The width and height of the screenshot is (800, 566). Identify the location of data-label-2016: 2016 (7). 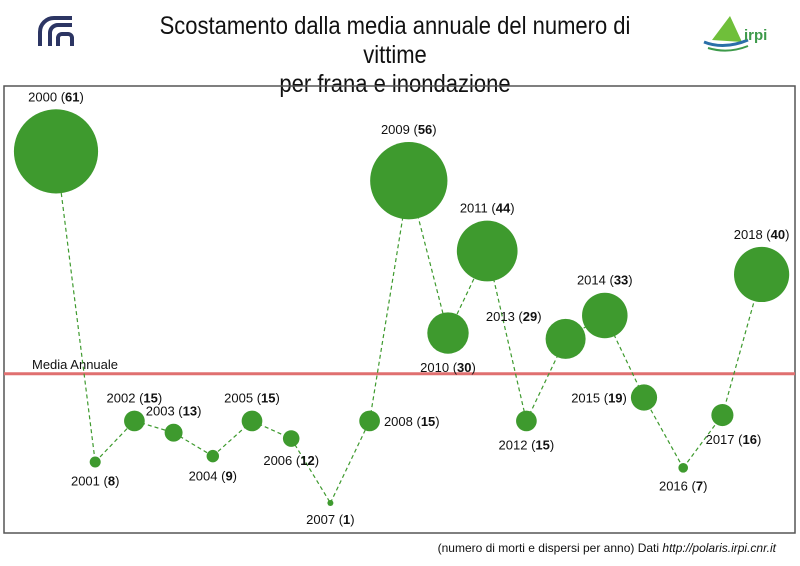
(683, 486).